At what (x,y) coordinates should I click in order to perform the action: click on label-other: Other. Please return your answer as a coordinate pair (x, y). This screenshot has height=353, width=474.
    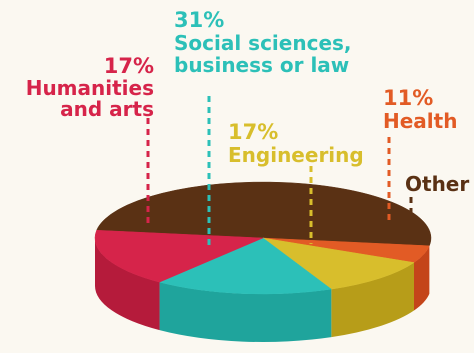
    Looking at the image, I should click on (437, 184).